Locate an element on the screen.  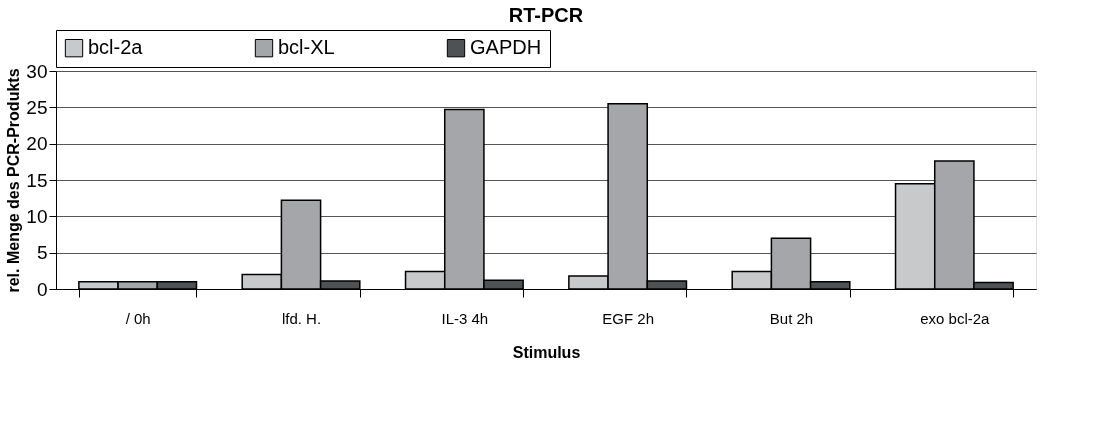
x-tick-label: But 2h is located at coordinates (791, 318).